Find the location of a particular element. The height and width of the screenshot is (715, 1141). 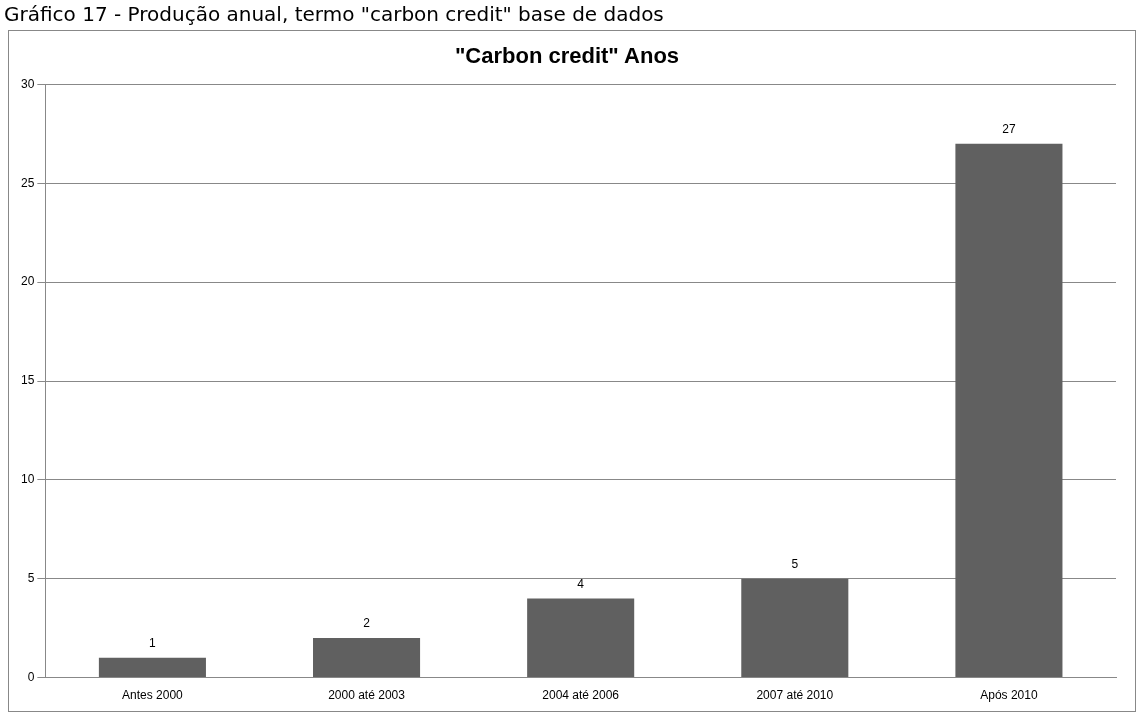

y-tick-label: 0 is located at coordinates (31, 676).